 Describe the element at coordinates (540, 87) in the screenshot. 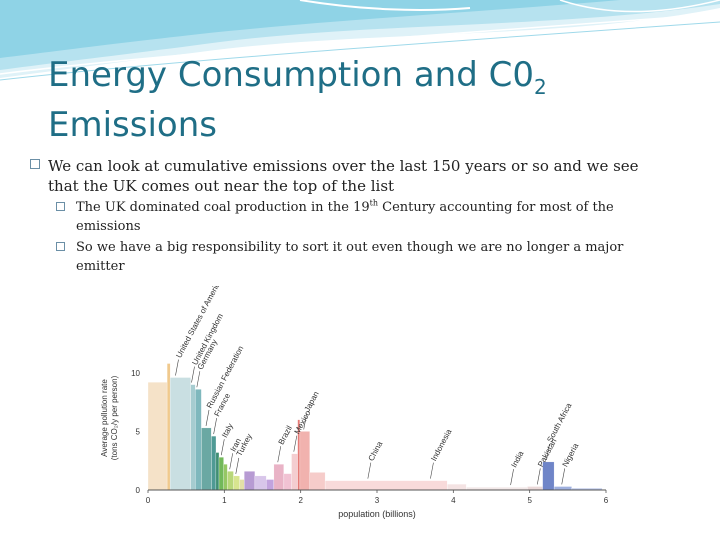

I see `title-subscript: 2` at that location.